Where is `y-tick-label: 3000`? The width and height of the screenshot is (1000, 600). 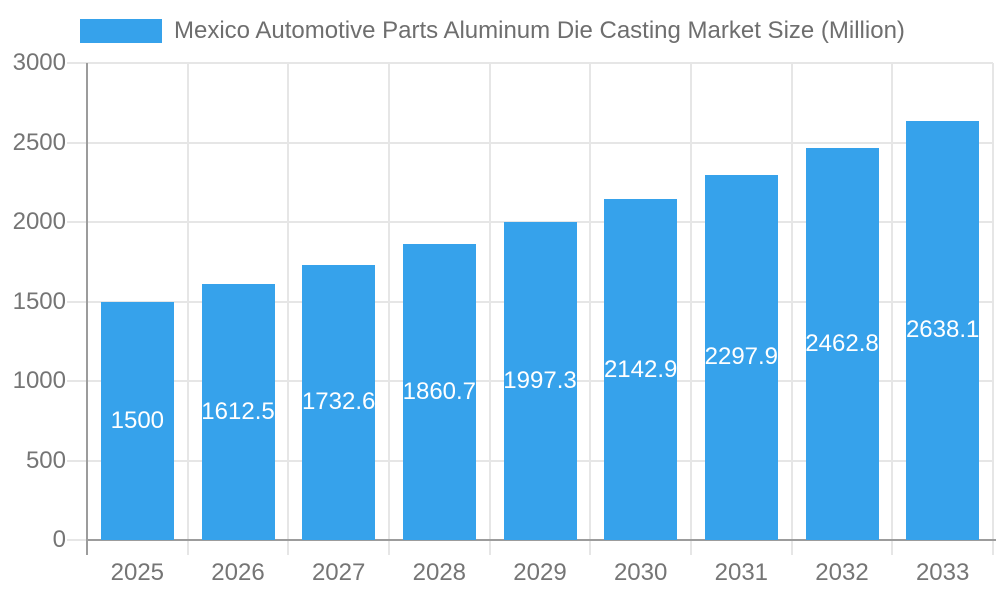
y-tick-label: 3000 is located at coordinates (39, 62).